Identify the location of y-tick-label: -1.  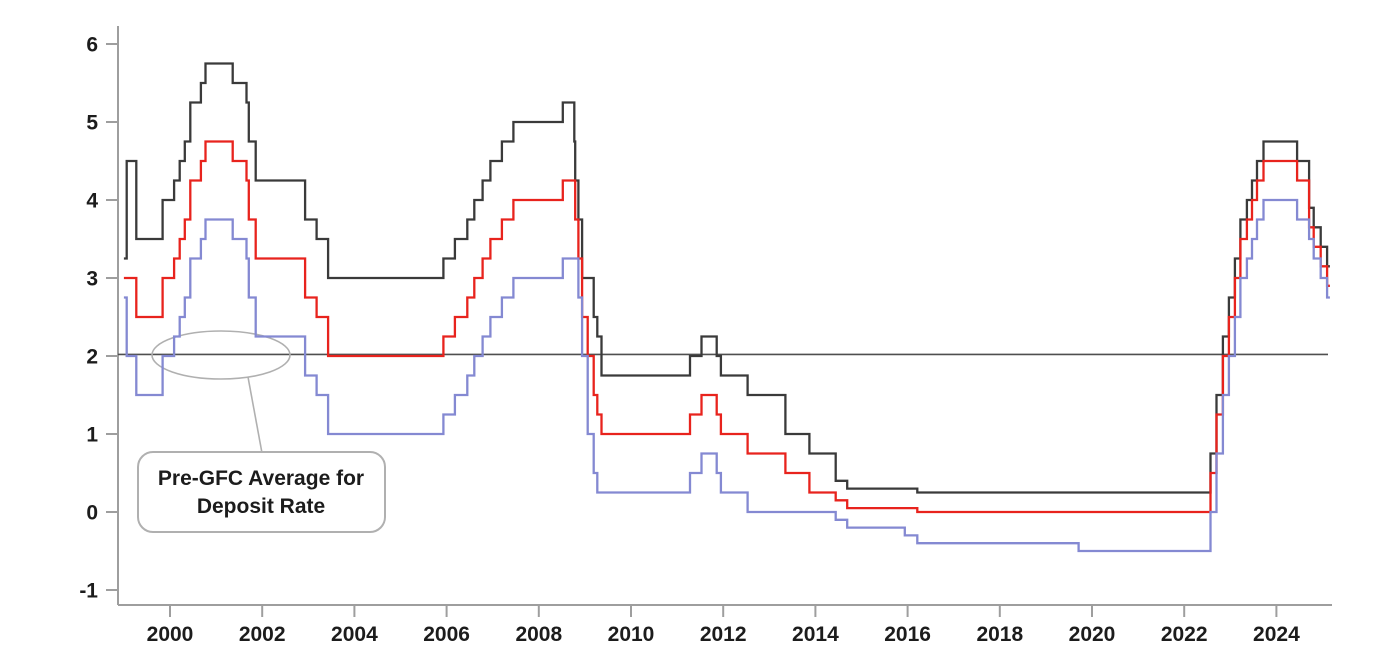
(88, 591).